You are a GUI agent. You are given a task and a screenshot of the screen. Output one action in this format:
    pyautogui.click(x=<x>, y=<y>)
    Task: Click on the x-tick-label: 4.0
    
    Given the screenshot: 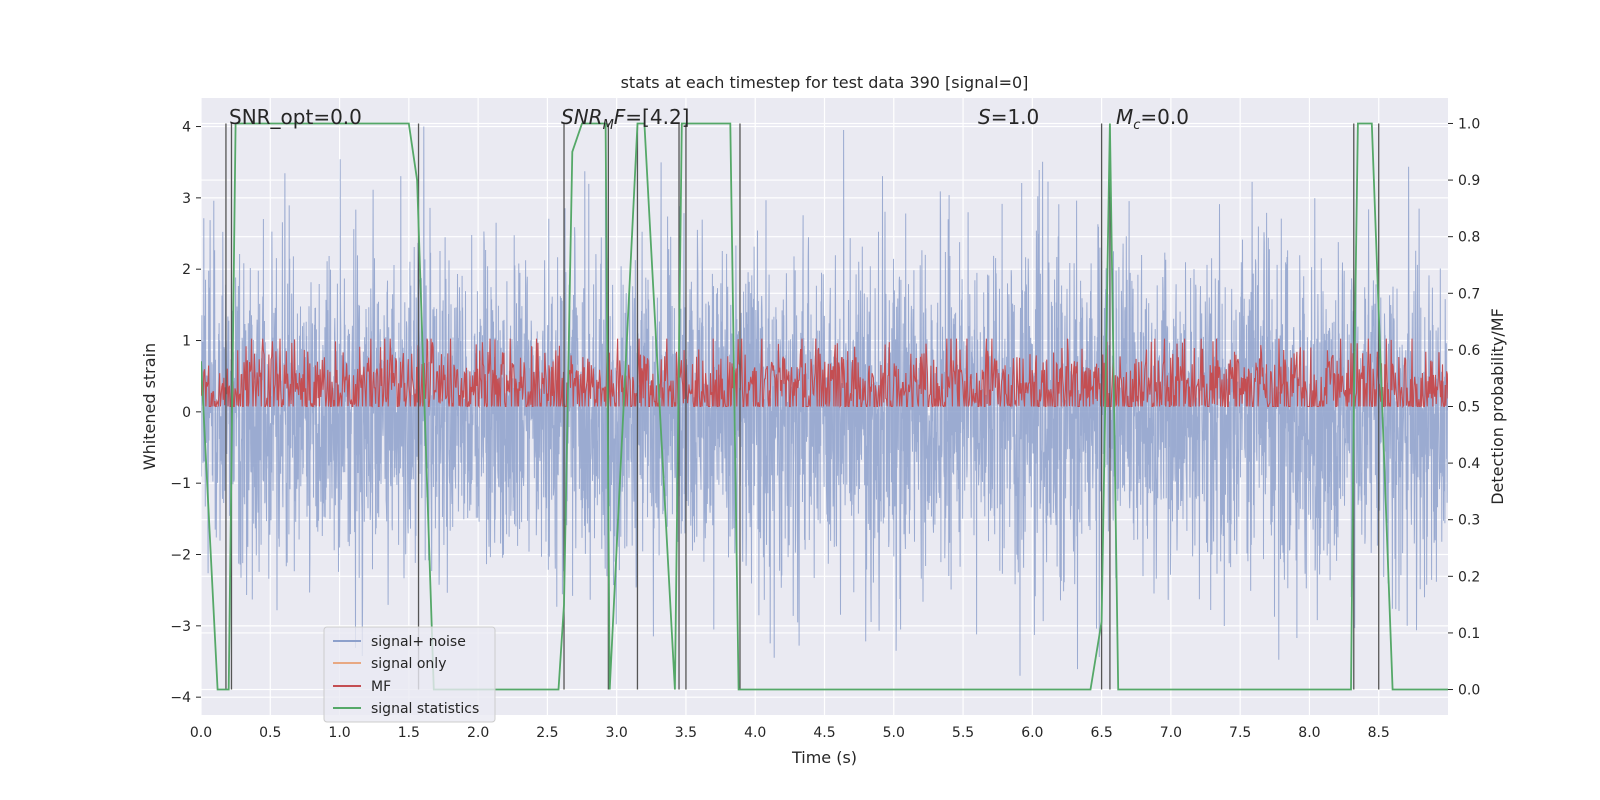 What is the action you would take?
    pyautogui.click(x=755, y=733)
    